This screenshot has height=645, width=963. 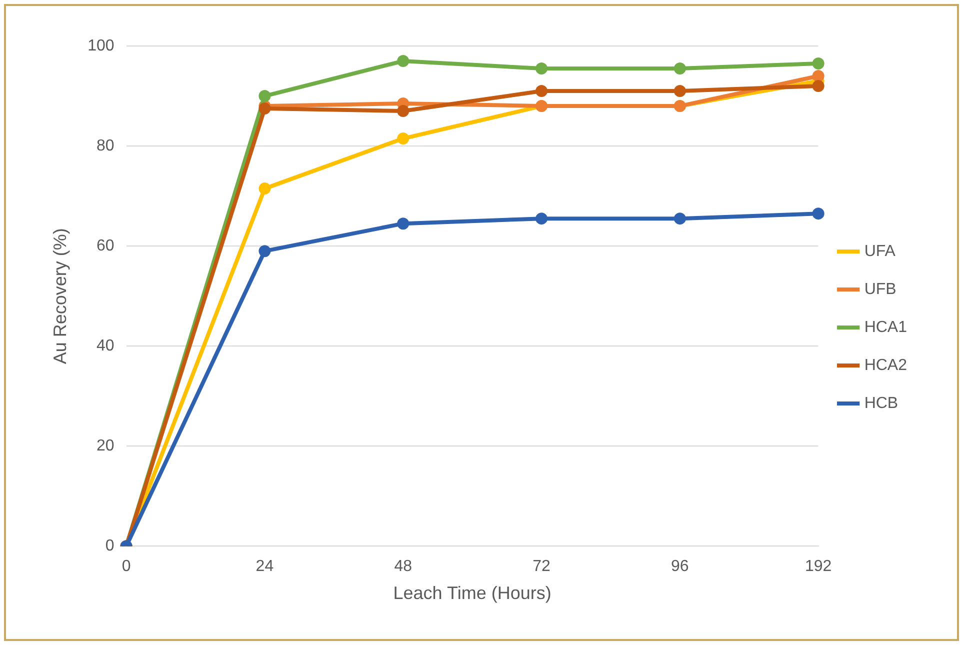 I want to click on y-tick-label: 40, so click(x=105, y=346).